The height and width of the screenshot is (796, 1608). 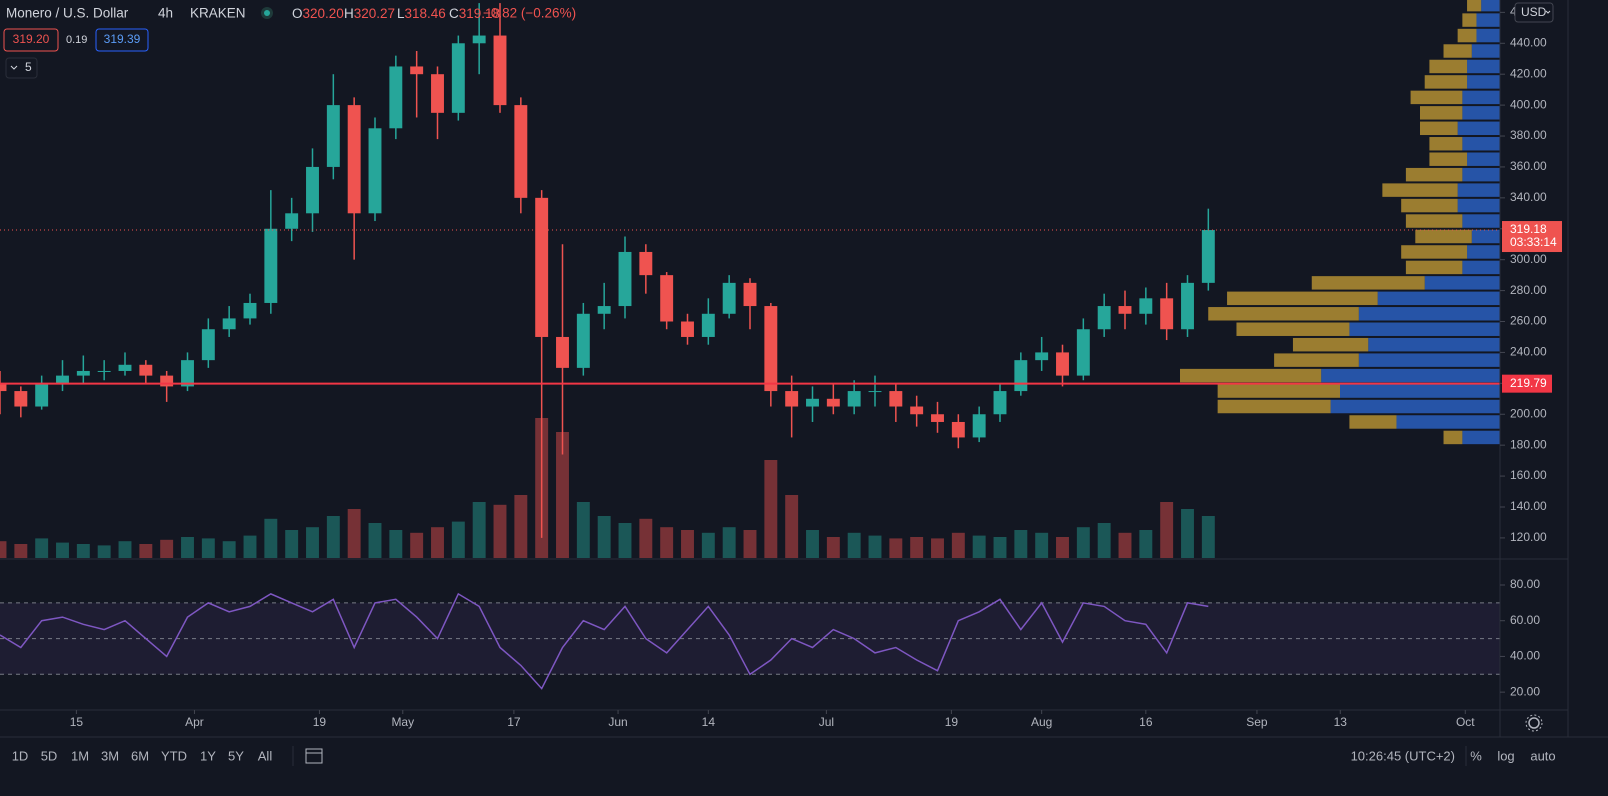 I want to click on indicators-toggle, so click(x=21, y=68).